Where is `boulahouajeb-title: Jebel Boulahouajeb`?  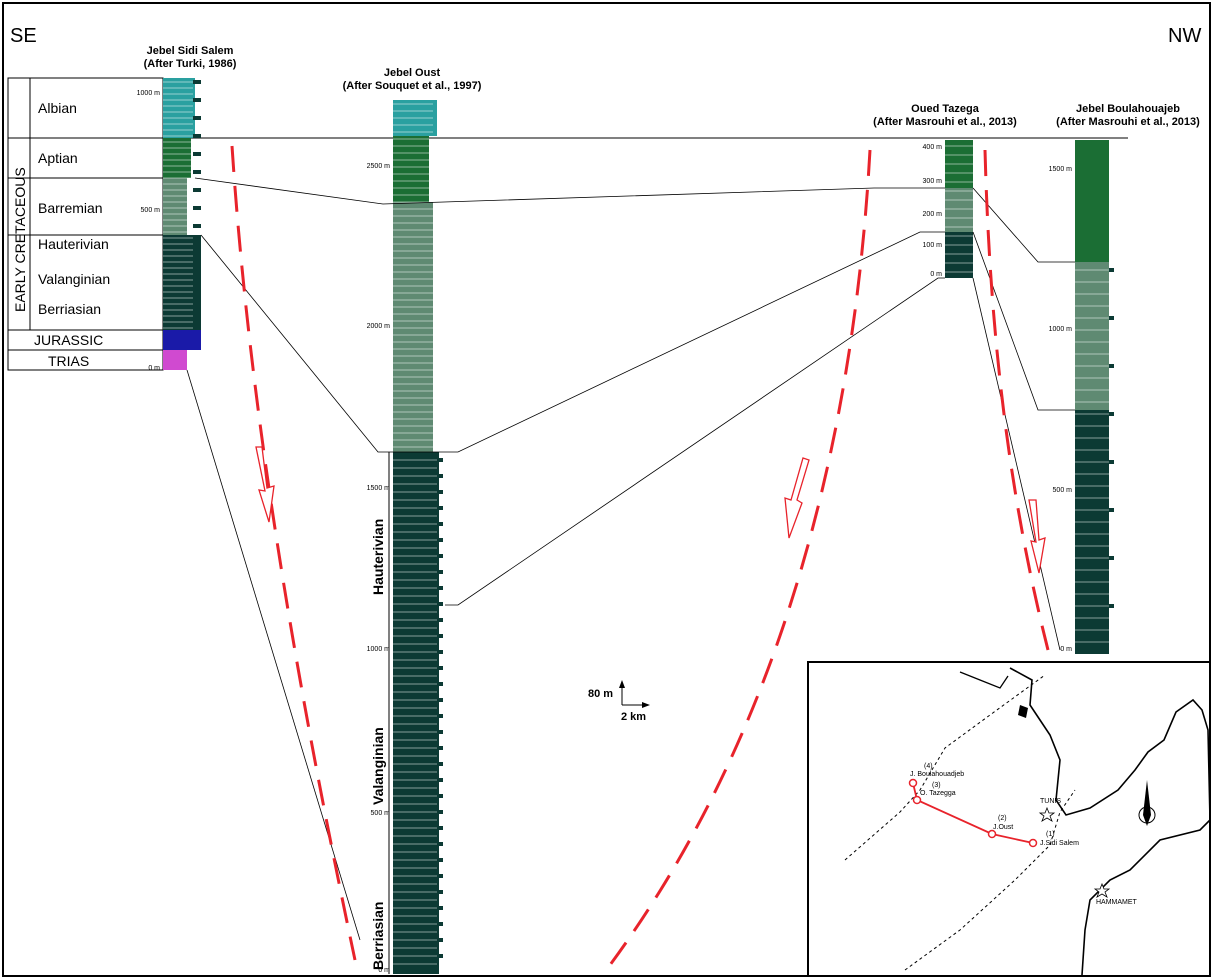
boulahouajeb-title: Jebel Boulahouajeb is located at coordinates (1128, 109).